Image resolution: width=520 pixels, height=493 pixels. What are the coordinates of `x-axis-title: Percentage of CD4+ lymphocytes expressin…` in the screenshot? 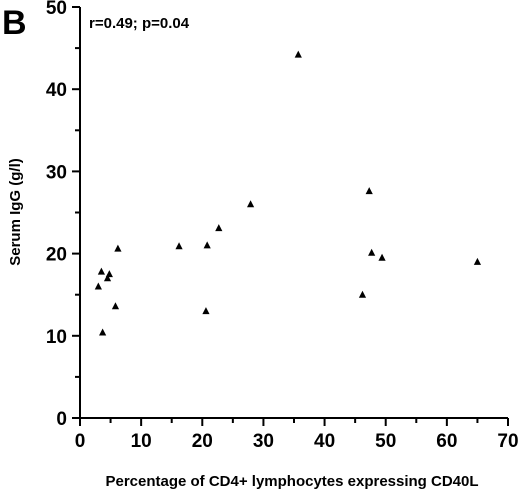 It's located at (291, 481).